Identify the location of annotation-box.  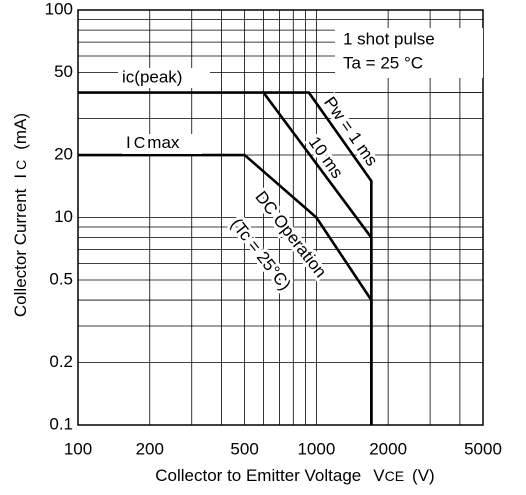
(409, 53).